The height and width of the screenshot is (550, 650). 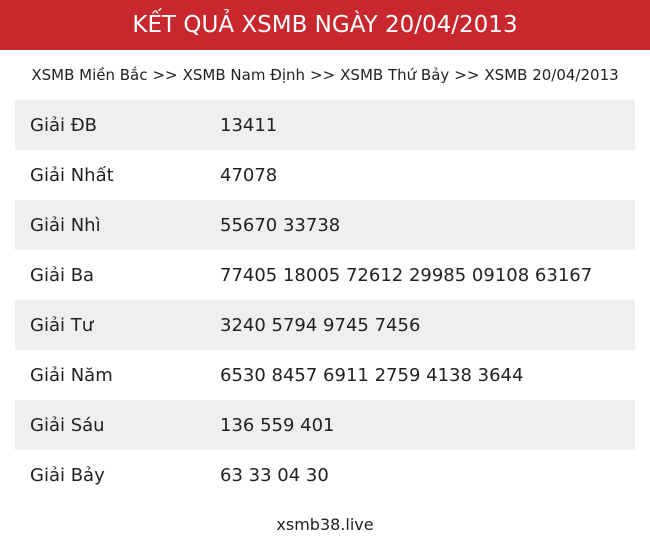 What do you see at coordinates (72, 175) in the screenshot?
I see `prize-name: Giải Nhất` at bounding box center [72, 175].